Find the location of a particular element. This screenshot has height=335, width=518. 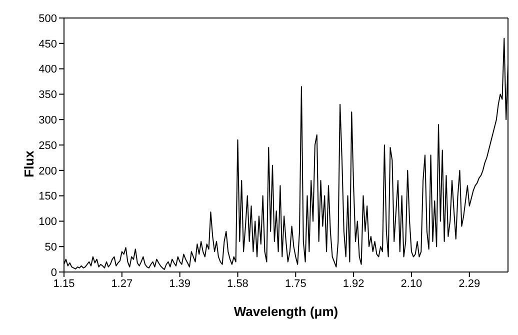

x-tick-label: 1.27 is located at coordinates (122, 284).